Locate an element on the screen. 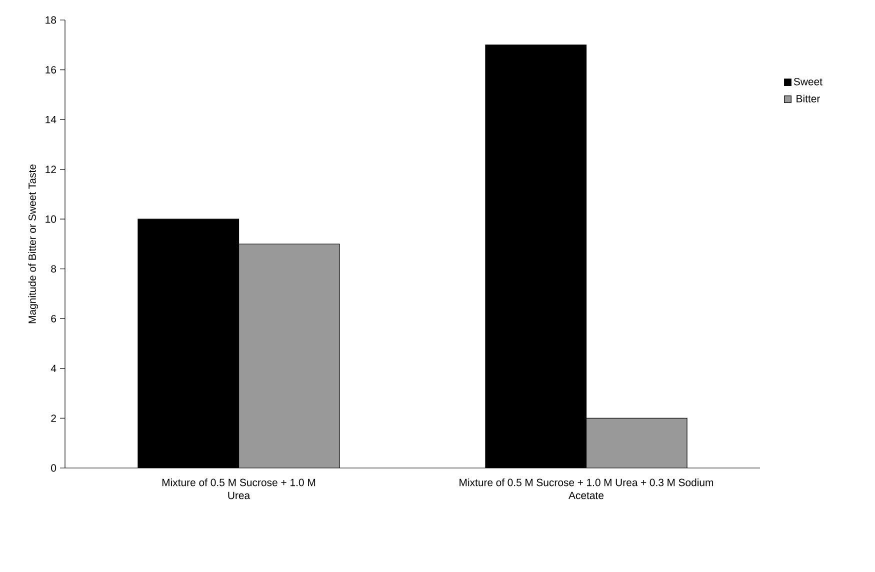  x-tick-label: Mixture of 0.5 M Sucrose + 1.0 M Urea + 0.3 M Sodium Acetate is located at coordinates (587, 489).